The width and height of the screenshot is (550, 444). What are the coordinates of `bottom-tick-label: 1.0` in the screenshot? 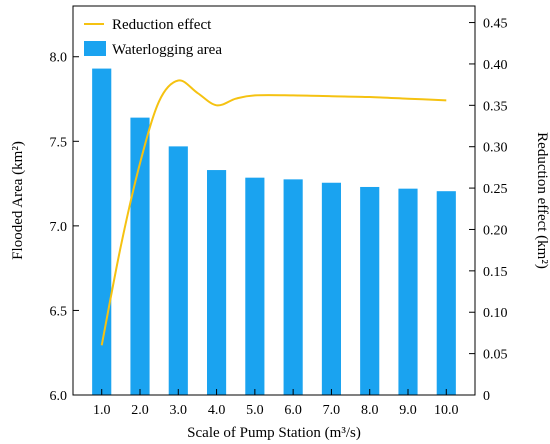 It's located at (102, 410).